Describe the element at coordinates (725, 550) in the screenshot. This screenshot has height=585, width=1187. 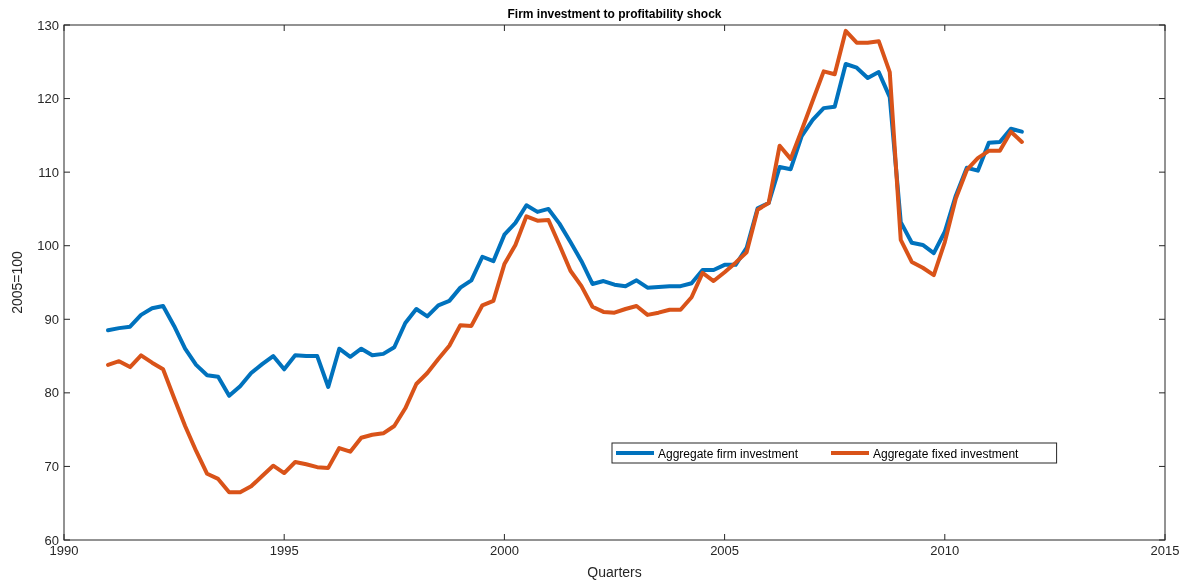
I see `x-tick-label: 2005` at that location.